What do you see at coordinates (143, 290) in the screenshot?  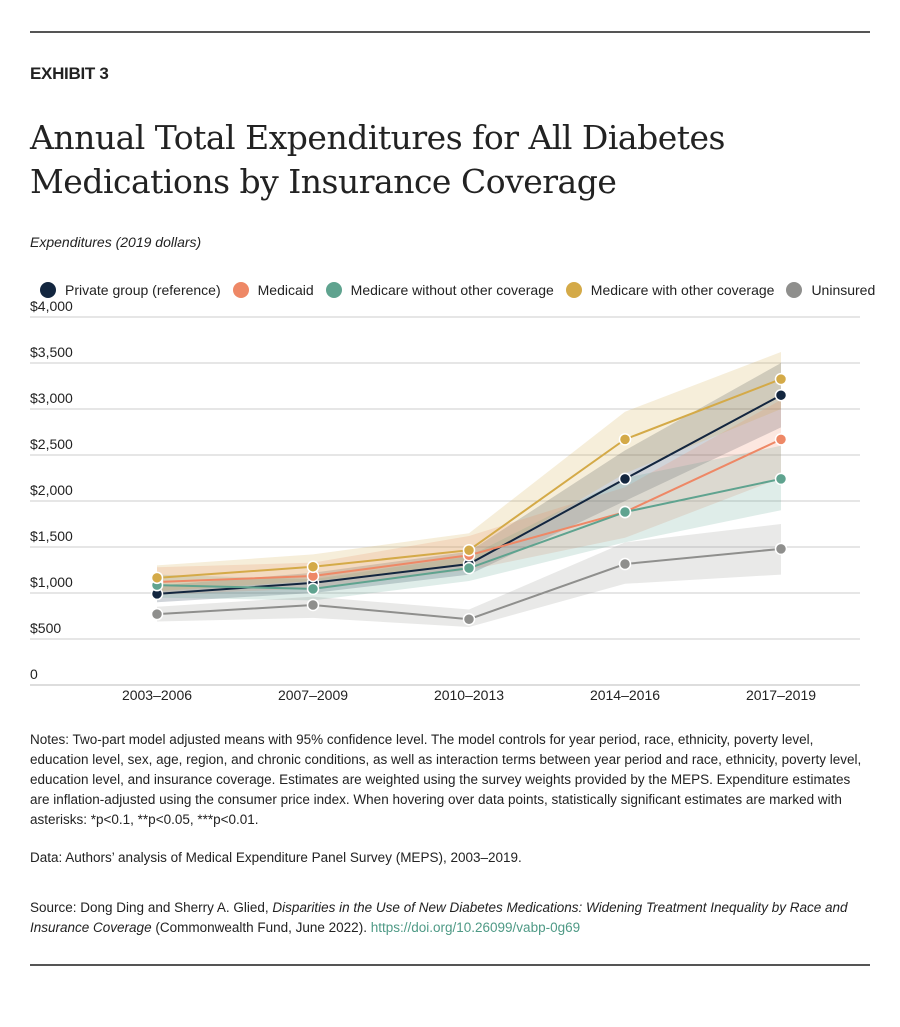 I see `legend-label: Private group (reference)` at bounding box center [143, 290].